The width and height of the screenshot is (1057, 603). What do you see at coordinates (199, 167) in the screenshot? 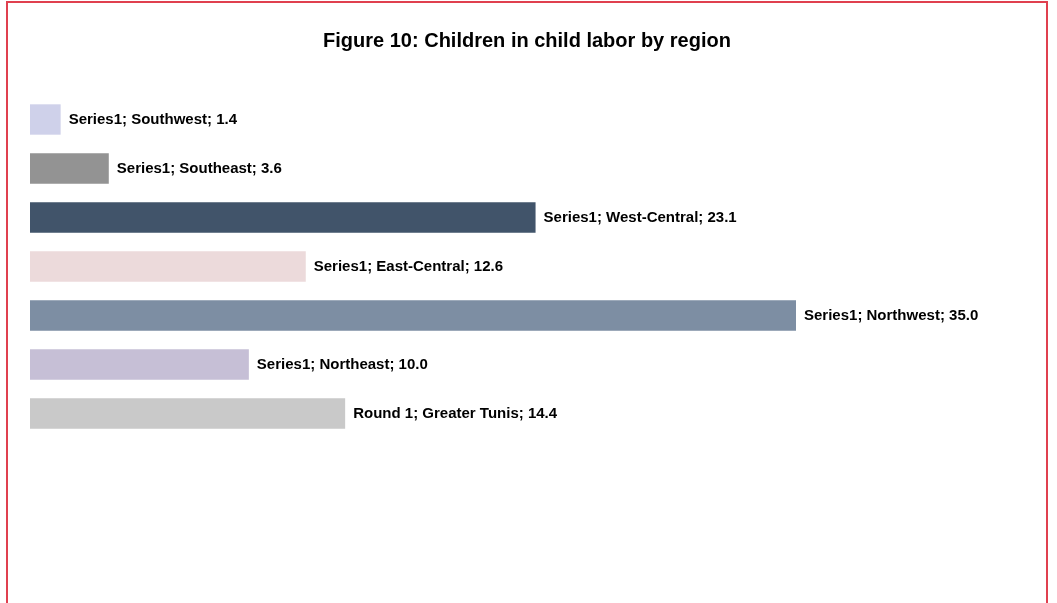
I see `data-label: Series1; Southeast; 3.6` at bounding box center [199, 167].